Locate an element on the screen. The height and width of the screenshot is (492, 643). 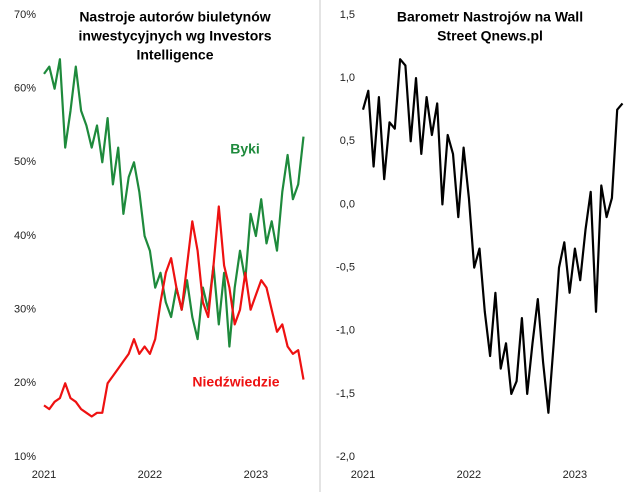
y-tick-label: -2,0 is located at coordinates (345, 457).